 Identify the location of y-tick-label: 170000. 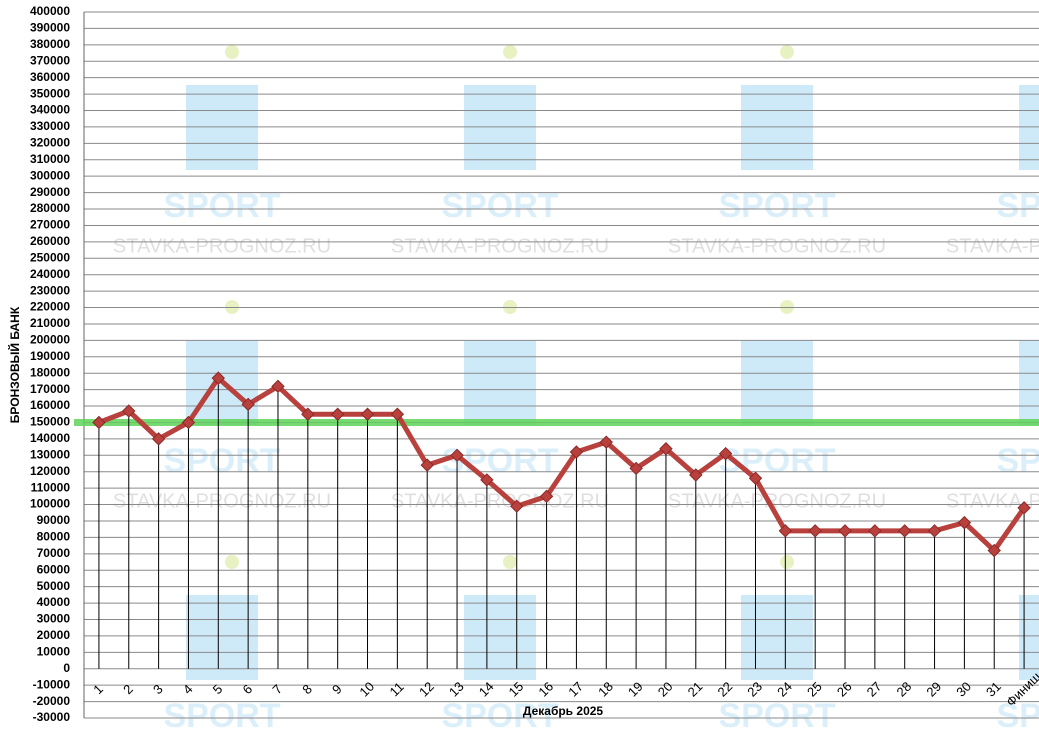
(50, 389).